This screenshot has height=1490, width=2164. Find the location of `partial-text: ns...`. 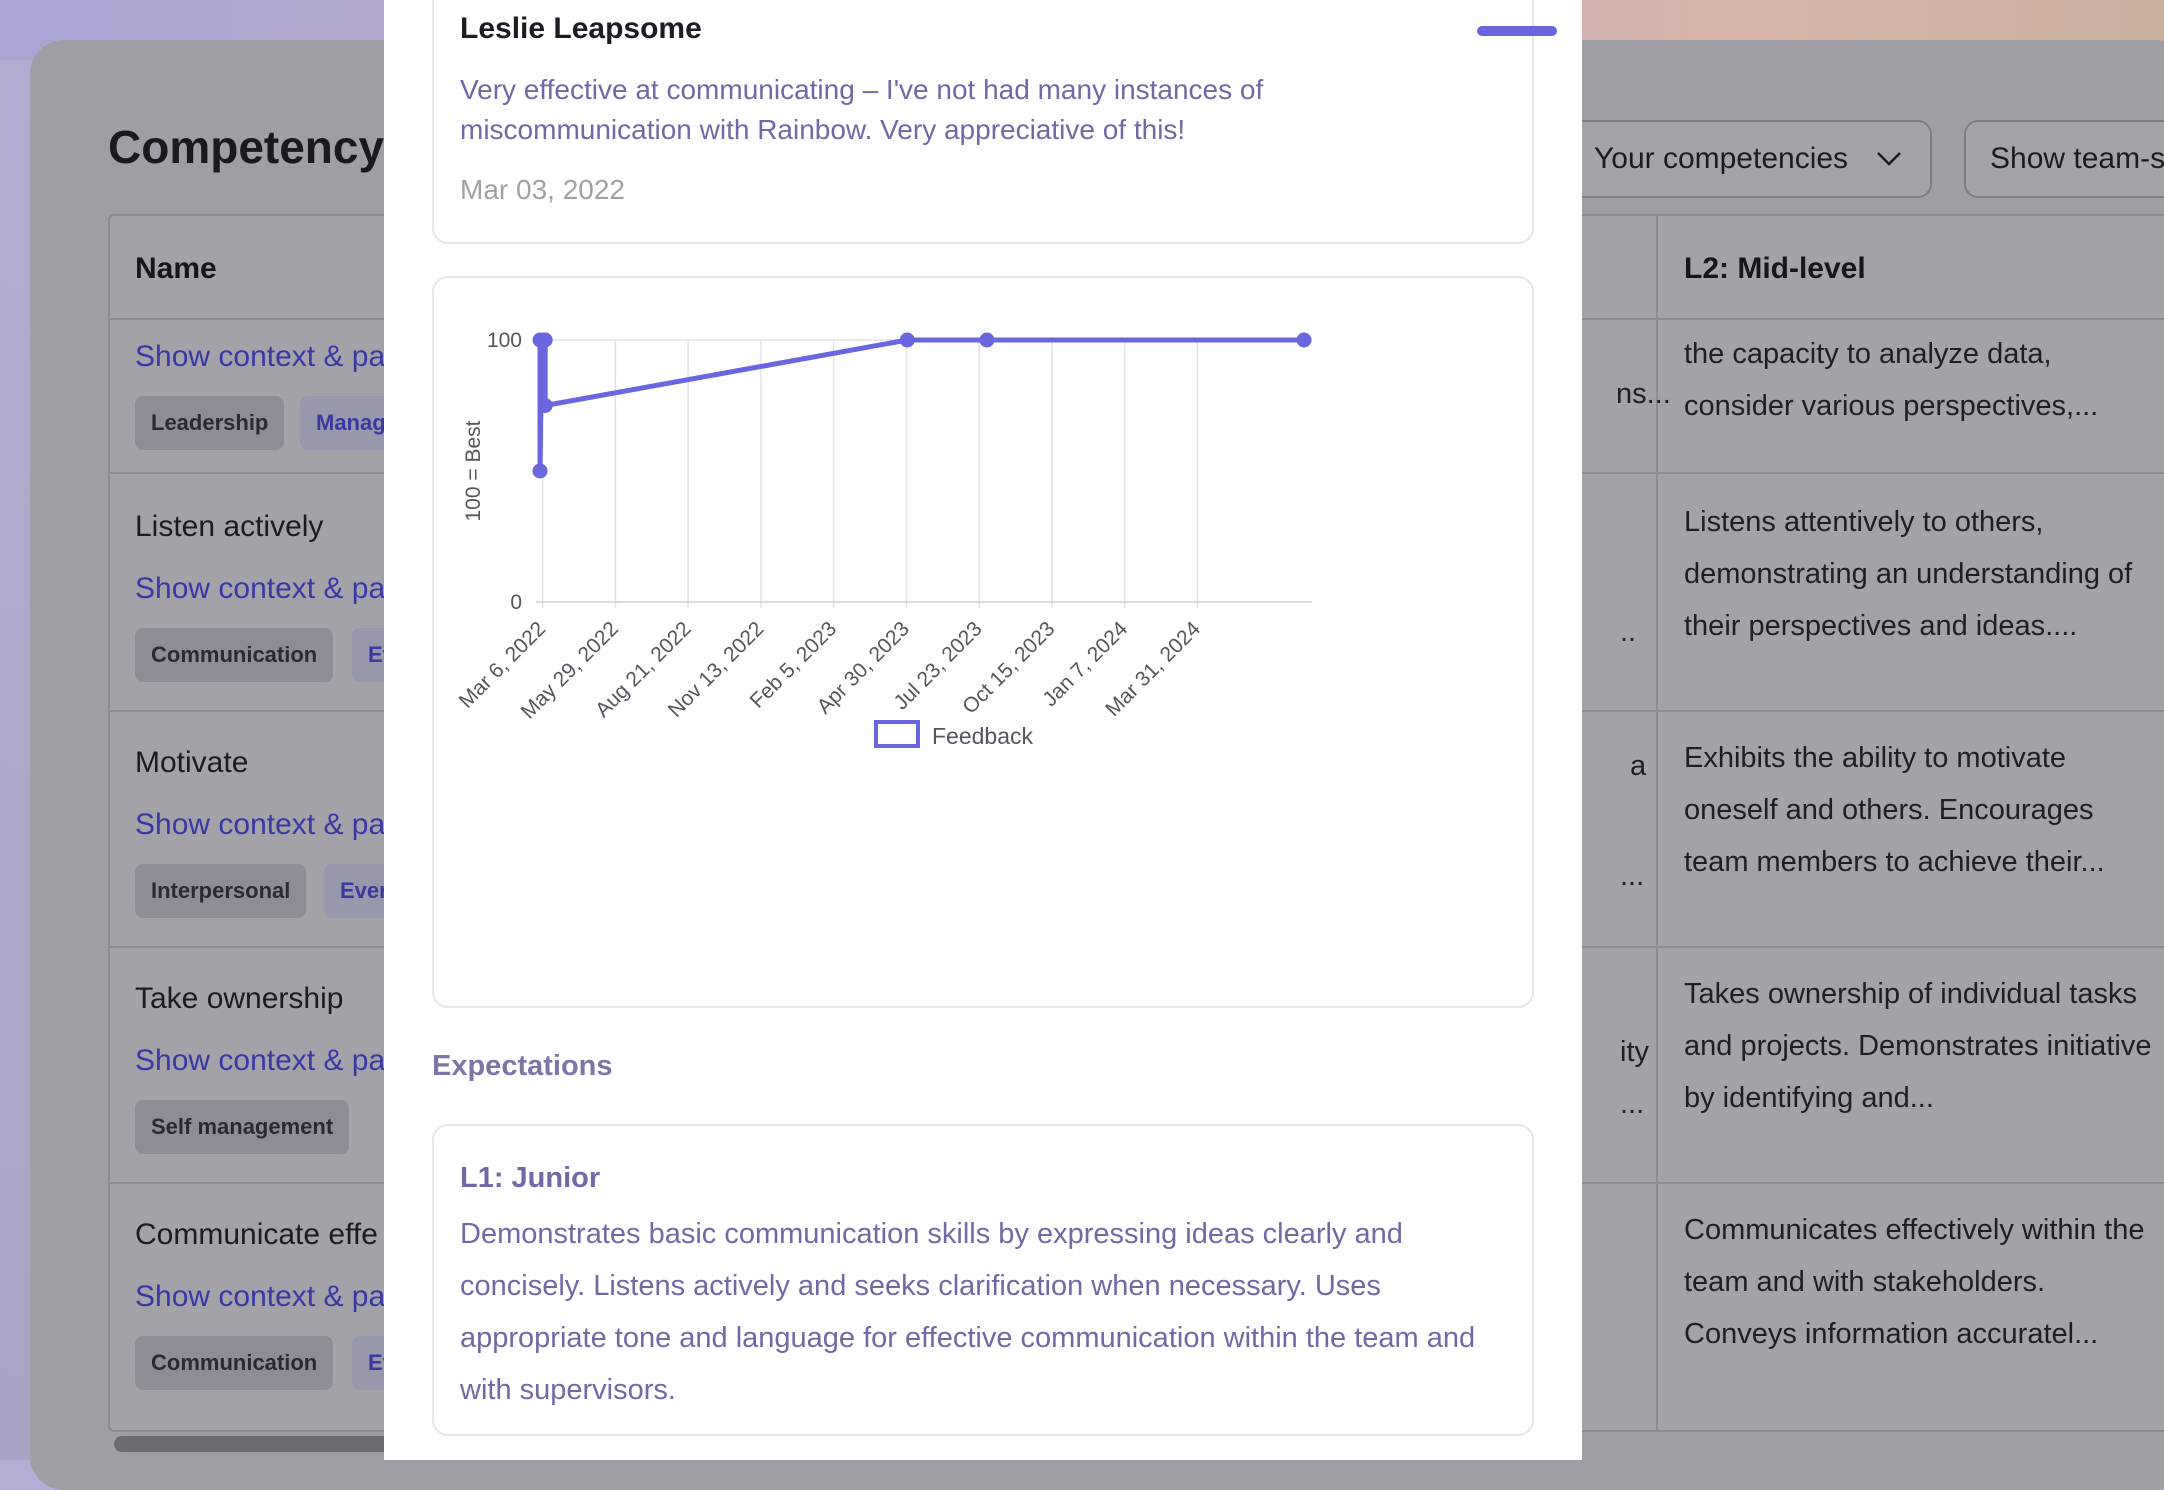

partial-text: ns... is located at coordinates (1643, 394).